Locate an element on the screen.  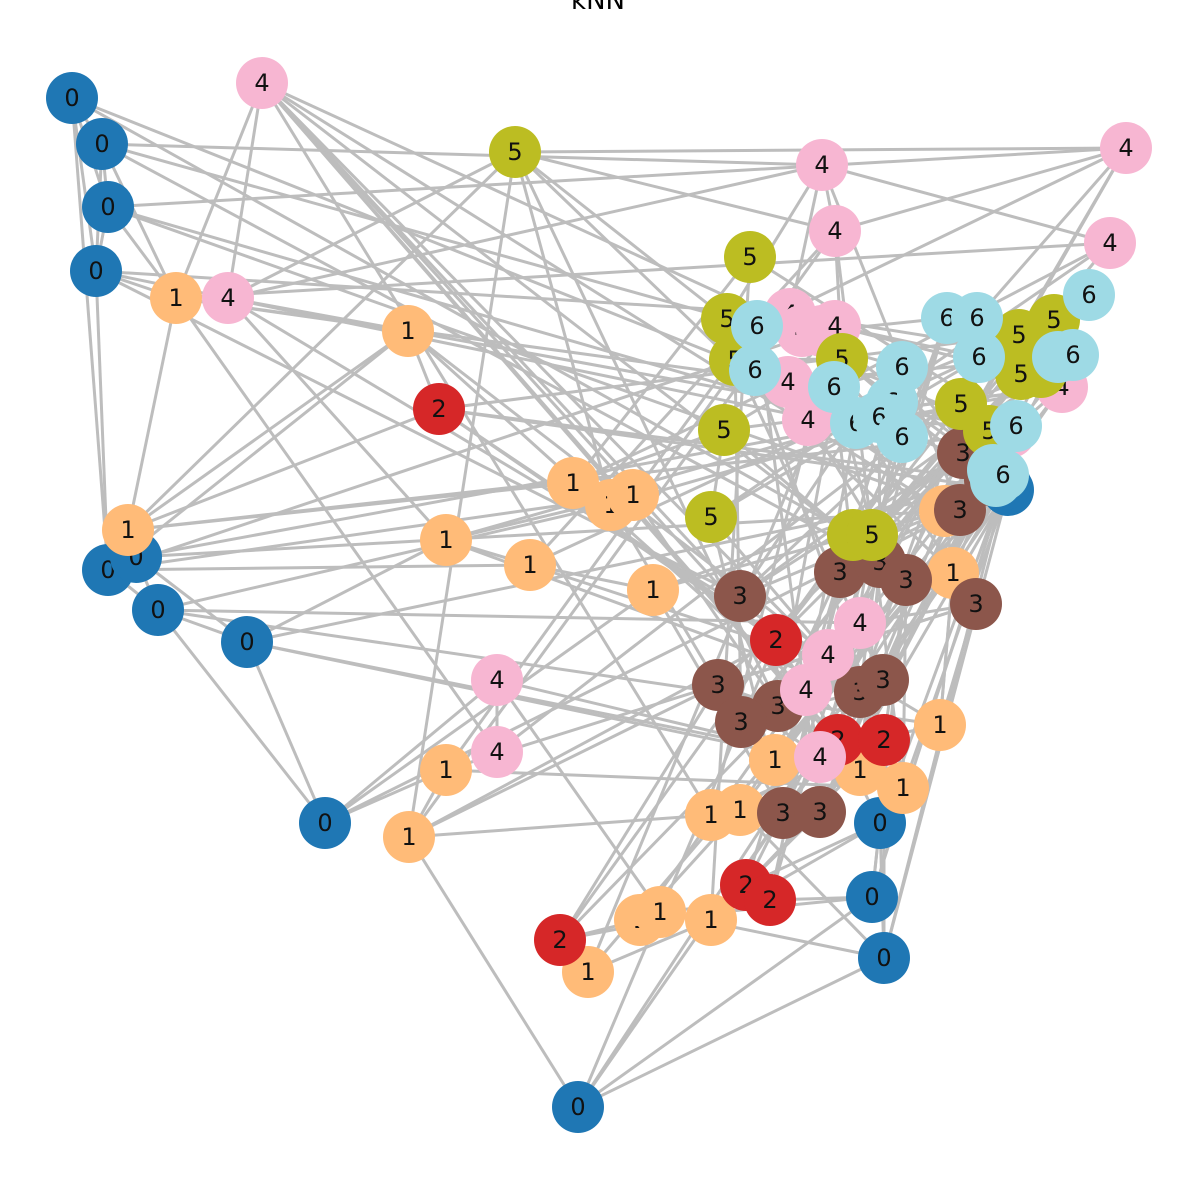
graph-node-class-5: 5 is located at coordinates (724, 430).